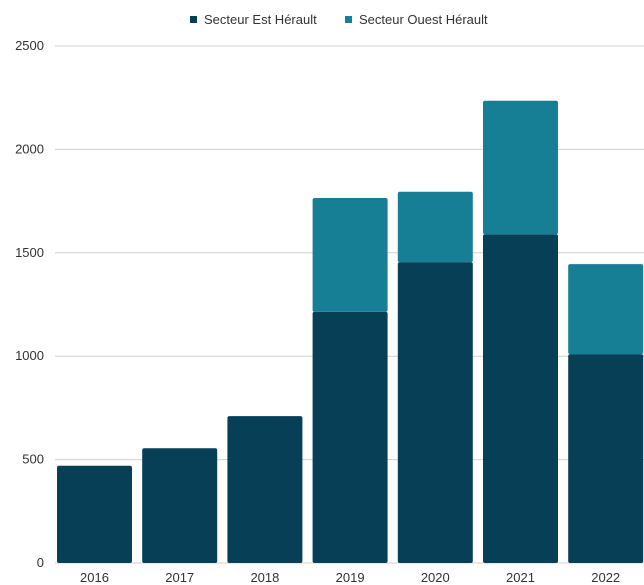 This screenshot has width=644, height=585. What do you see at coordinates (435, 577) in the screenshot?
I see `x-tick-label: 2020` at bounding box center [435, 577].